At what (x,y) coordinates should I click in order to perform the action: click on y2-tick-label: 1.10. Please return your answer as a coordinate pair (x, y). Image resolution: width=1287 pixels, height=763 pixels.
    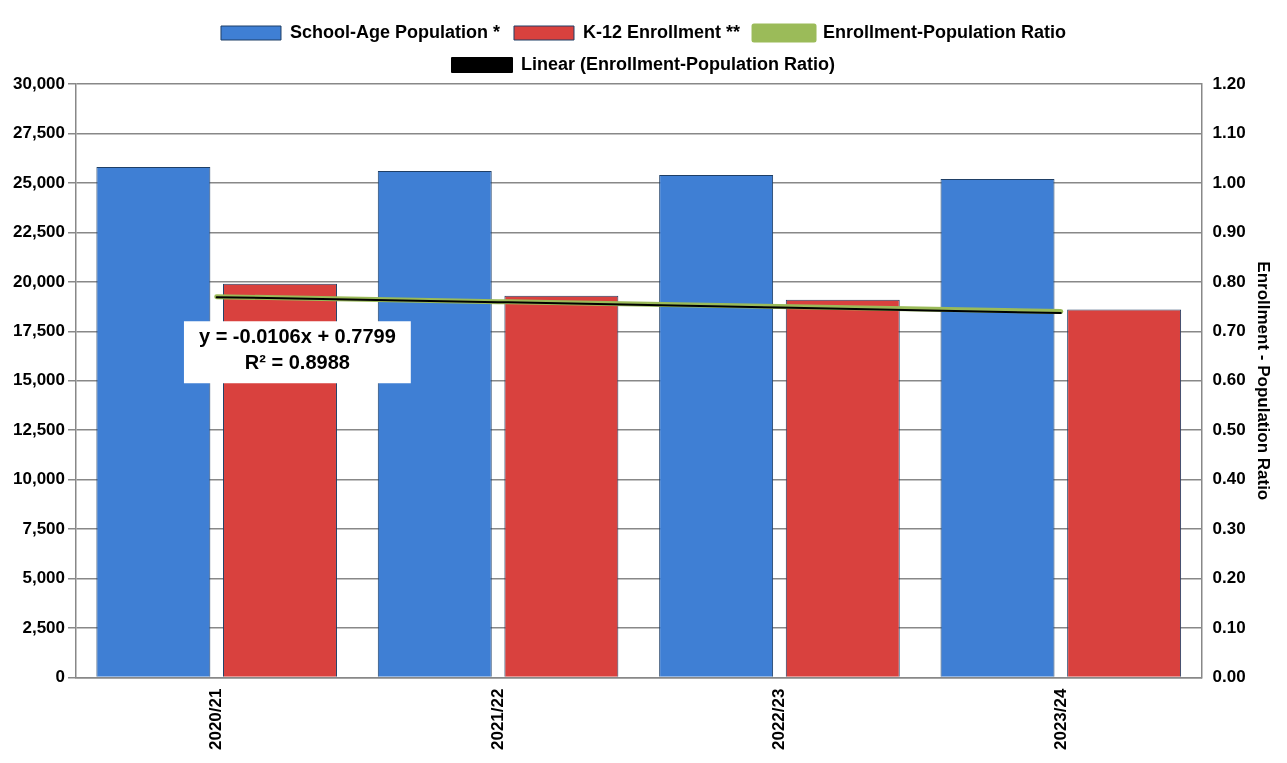
    Looking at the image, I should click on (1229, 133).